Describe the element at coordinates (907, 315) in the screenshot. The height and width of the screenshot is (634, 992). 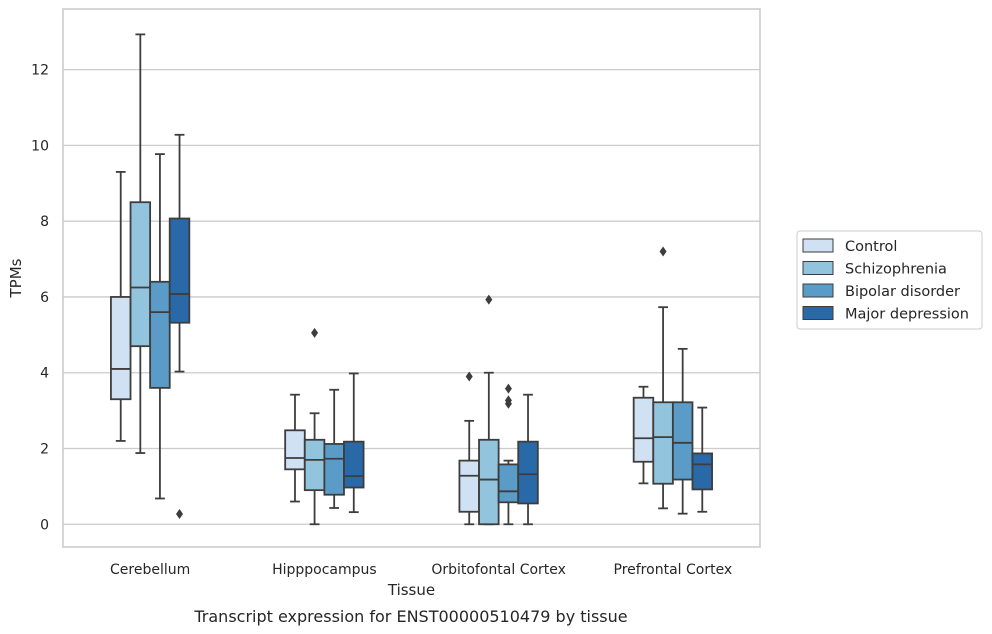
I see `legend-label: Major depression` at that location.